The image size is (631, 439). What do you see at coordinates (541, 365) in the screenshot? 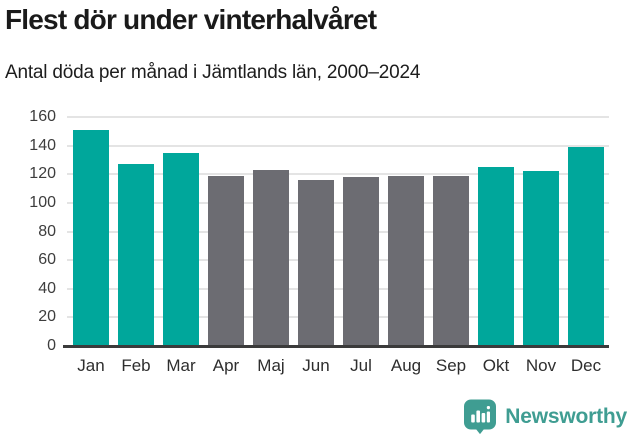
I see `x-tick-nov: Nov` at bounding box center [541, 365].